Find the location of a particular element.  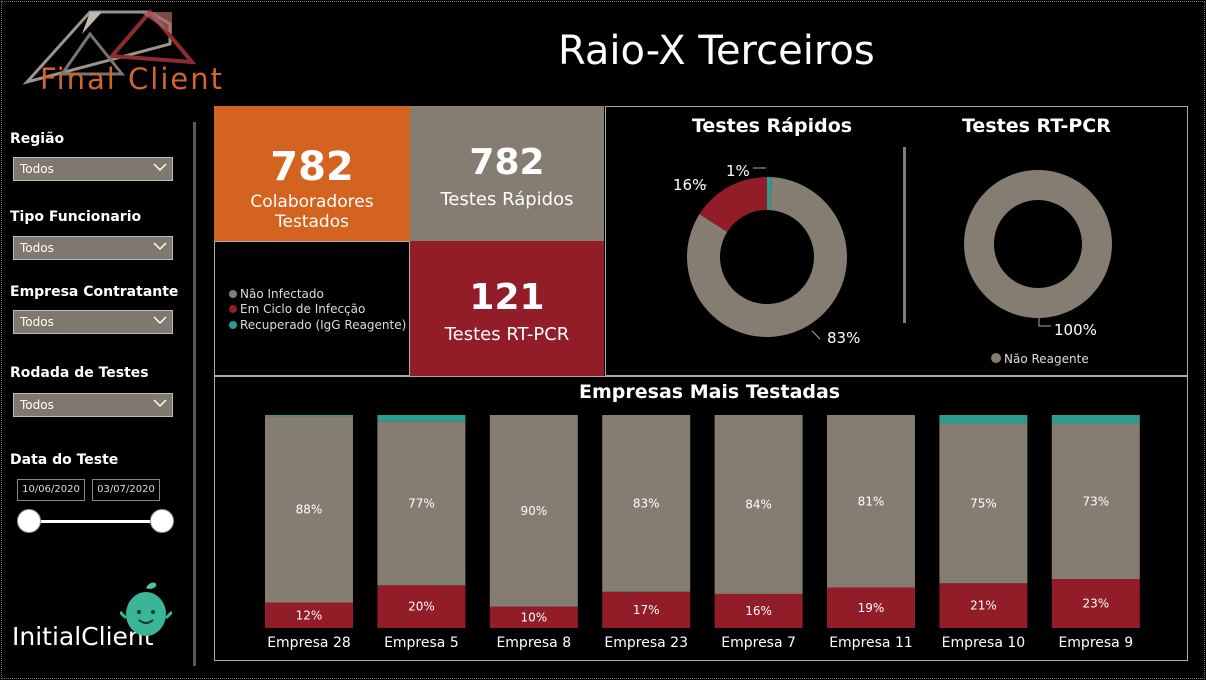

donut-data-label: 1% is located at coordinates (738, 171).